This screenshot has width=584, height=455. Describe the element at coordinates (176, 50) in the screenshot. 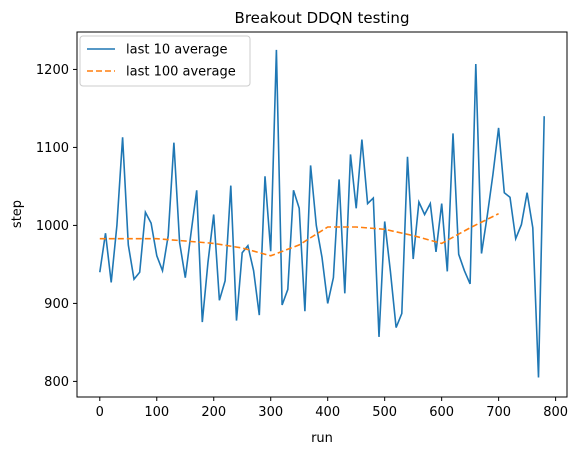

I see `legend-label-1: last 10 average` at that location.